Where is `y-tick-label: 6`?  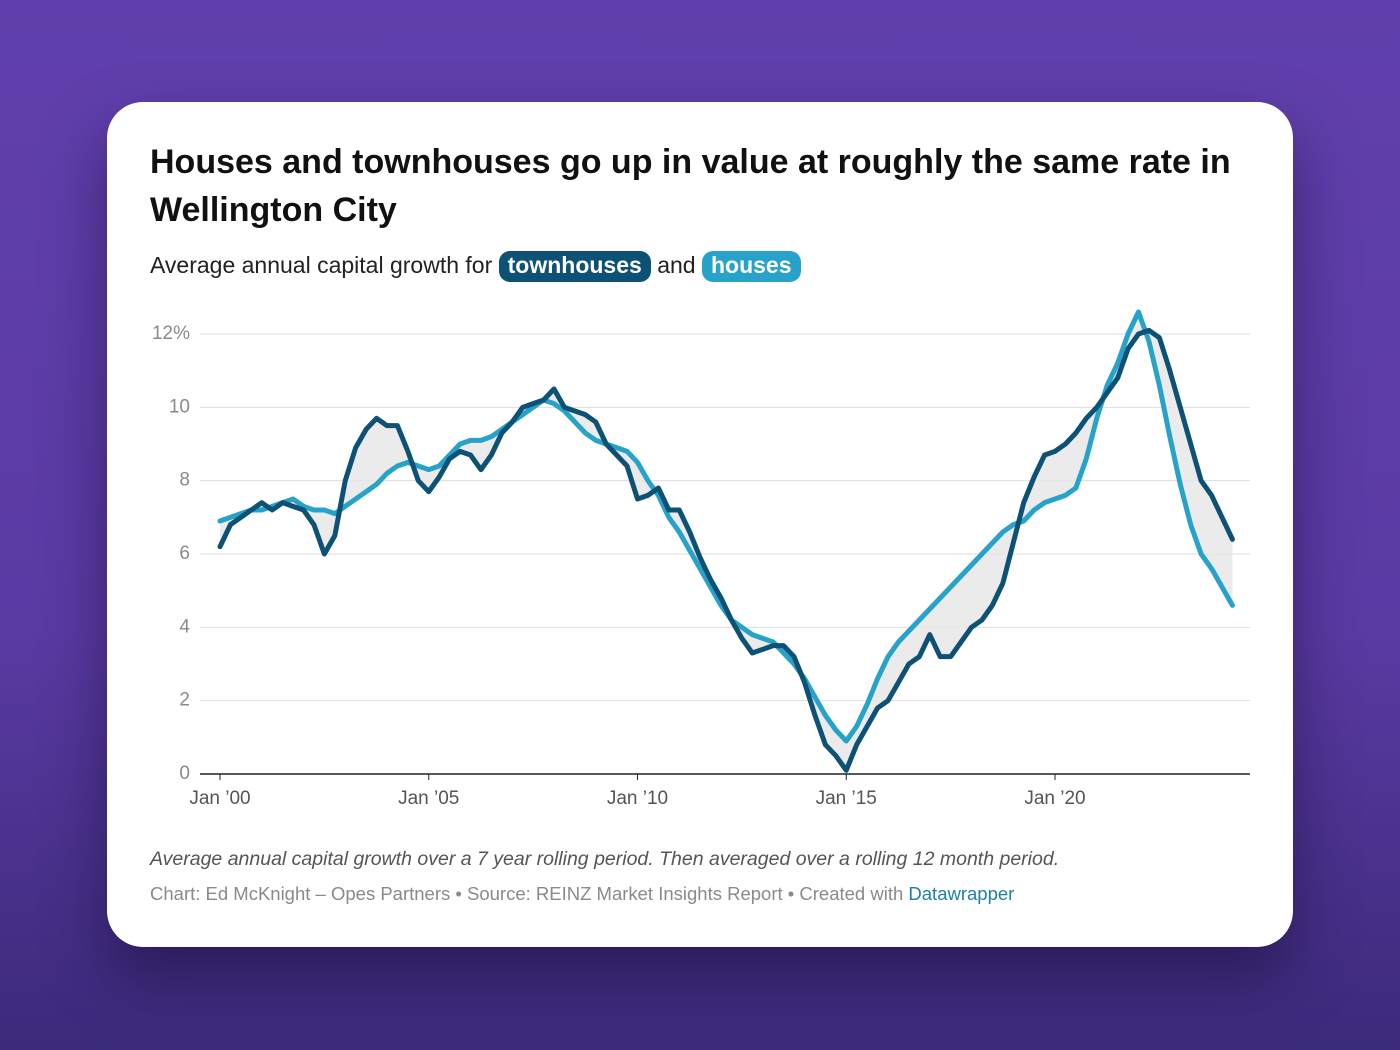
y-tick-label: 6 is located at coordinates (184, 553).